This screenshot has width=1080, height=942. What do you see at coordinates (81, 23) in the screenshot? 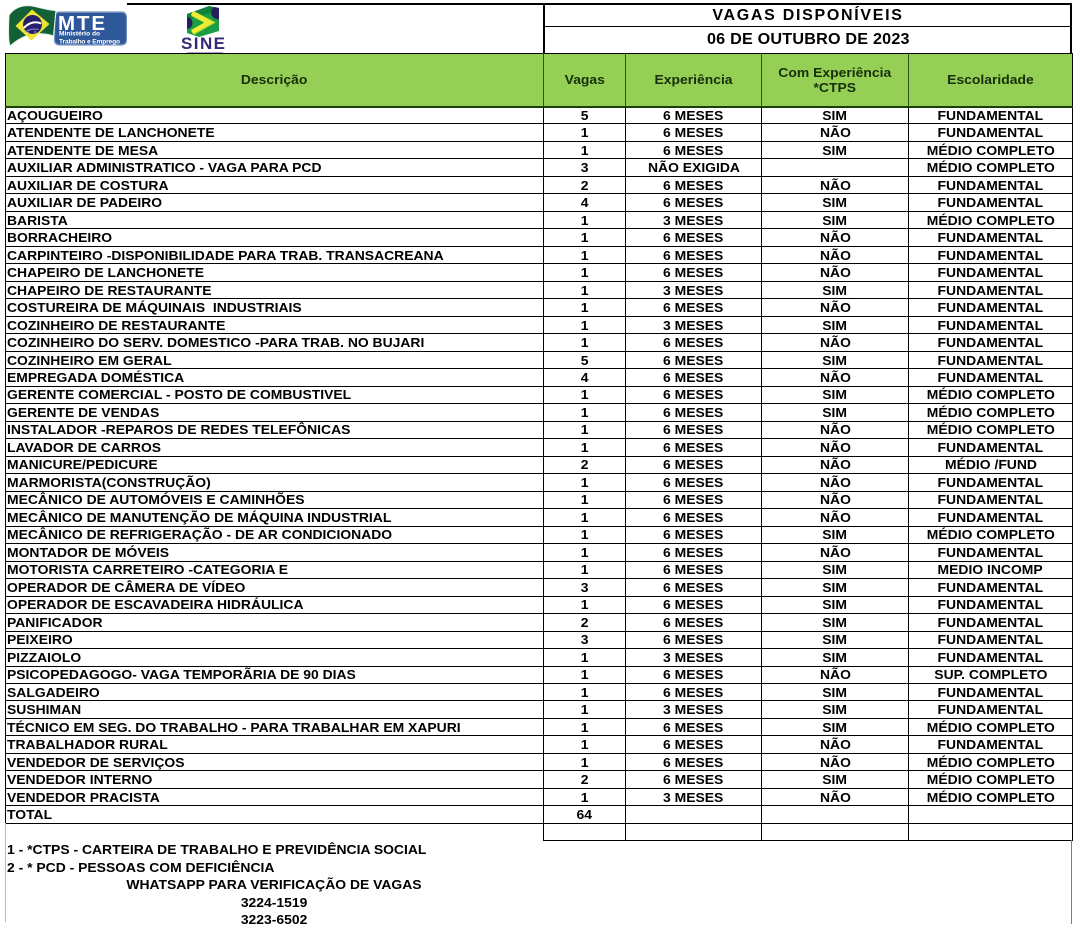
I see `svg-text: MTE` at bounding box center [81, 23].